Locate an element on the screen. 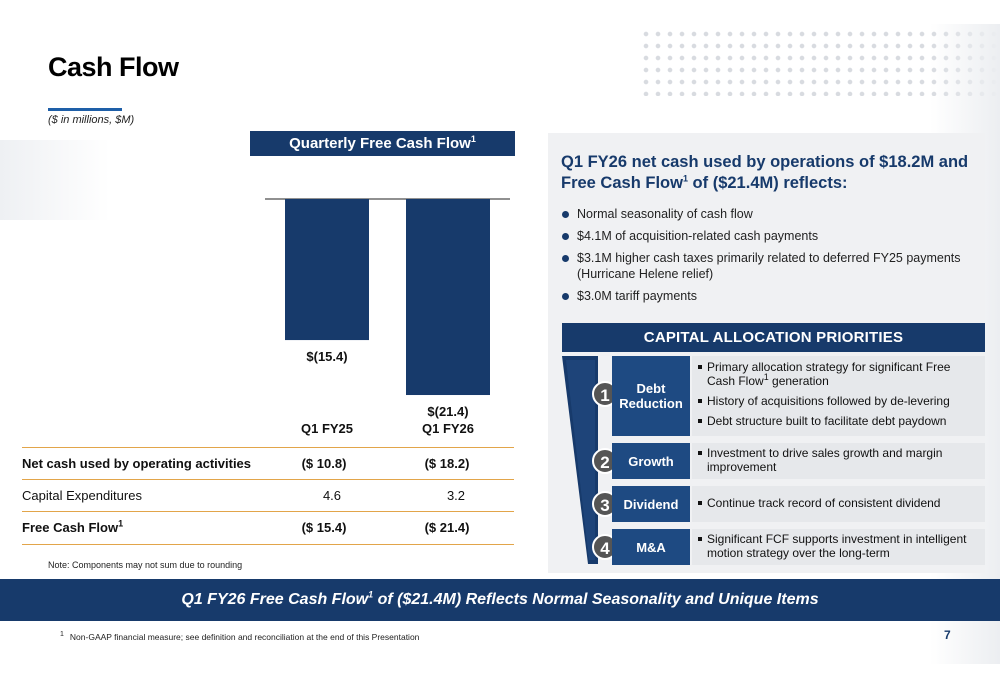  priority-label-growth: Growth is located at coordinates (651, 461).